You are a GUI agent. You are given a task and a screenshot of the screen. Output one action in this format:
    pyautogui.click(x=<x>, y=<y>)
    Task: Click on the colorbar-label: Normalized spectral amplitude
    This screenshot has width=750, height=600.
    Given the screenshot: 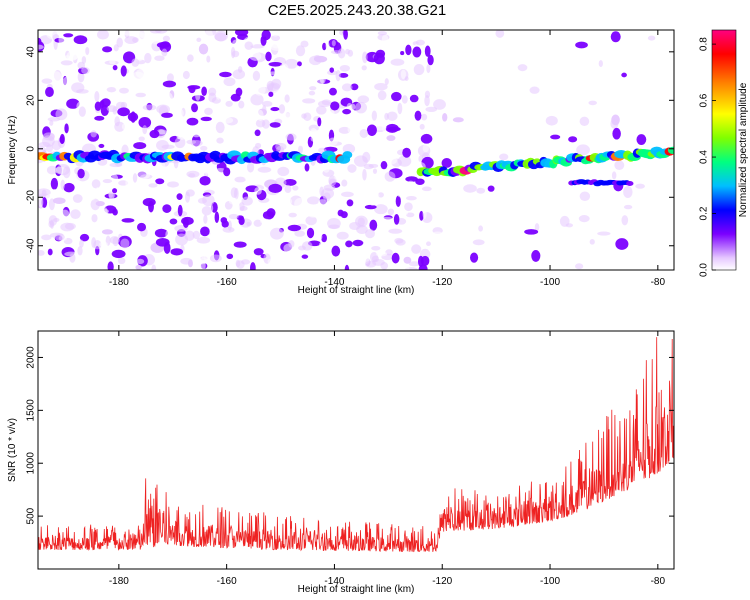 What is the action you would take?
    pyautogui.click(x=743, y=149)
    